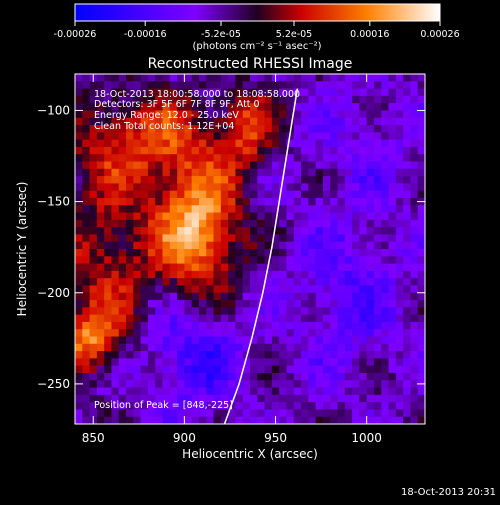 The image size is (500, 505). I want to click on annotation-detectors: Detectors: 3F 5F 6F 7F 8F 9F, Att 0, so click(177, 104).